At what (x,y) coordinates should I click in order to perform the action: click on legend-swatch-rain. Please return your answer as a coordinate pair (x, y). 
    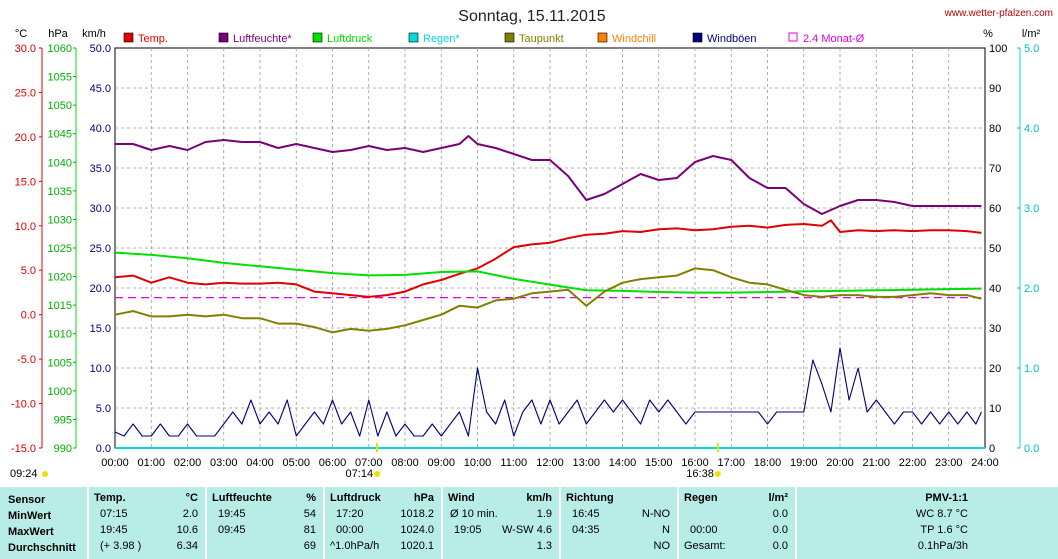
    Looking at the image, I should click on (413, 37).